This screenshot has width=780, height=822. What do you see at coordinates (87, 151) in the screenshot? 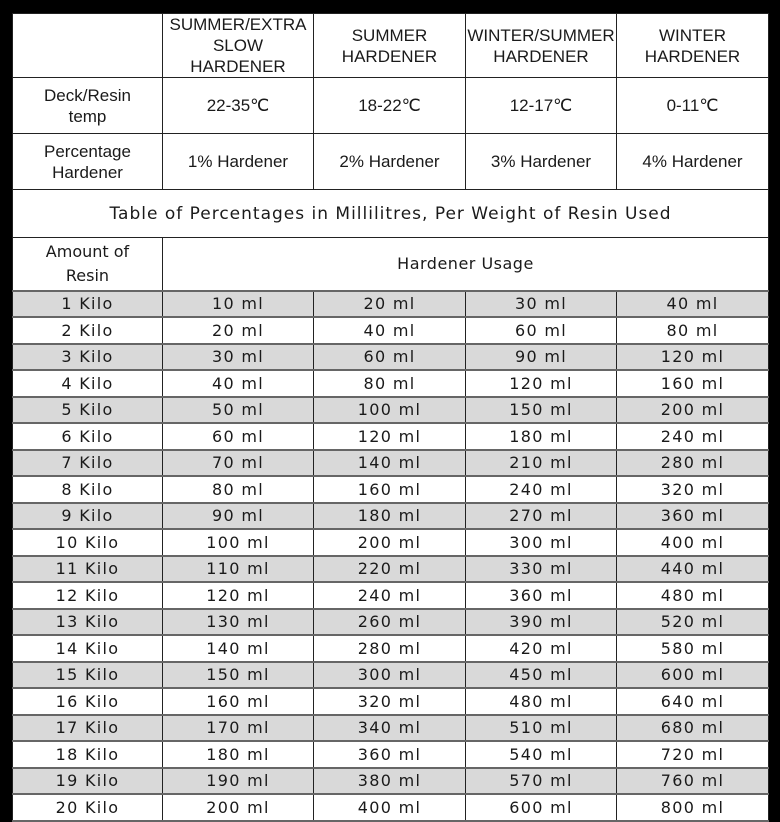
I see `row-label-line: Percentage` at bounding box center [87, 151].